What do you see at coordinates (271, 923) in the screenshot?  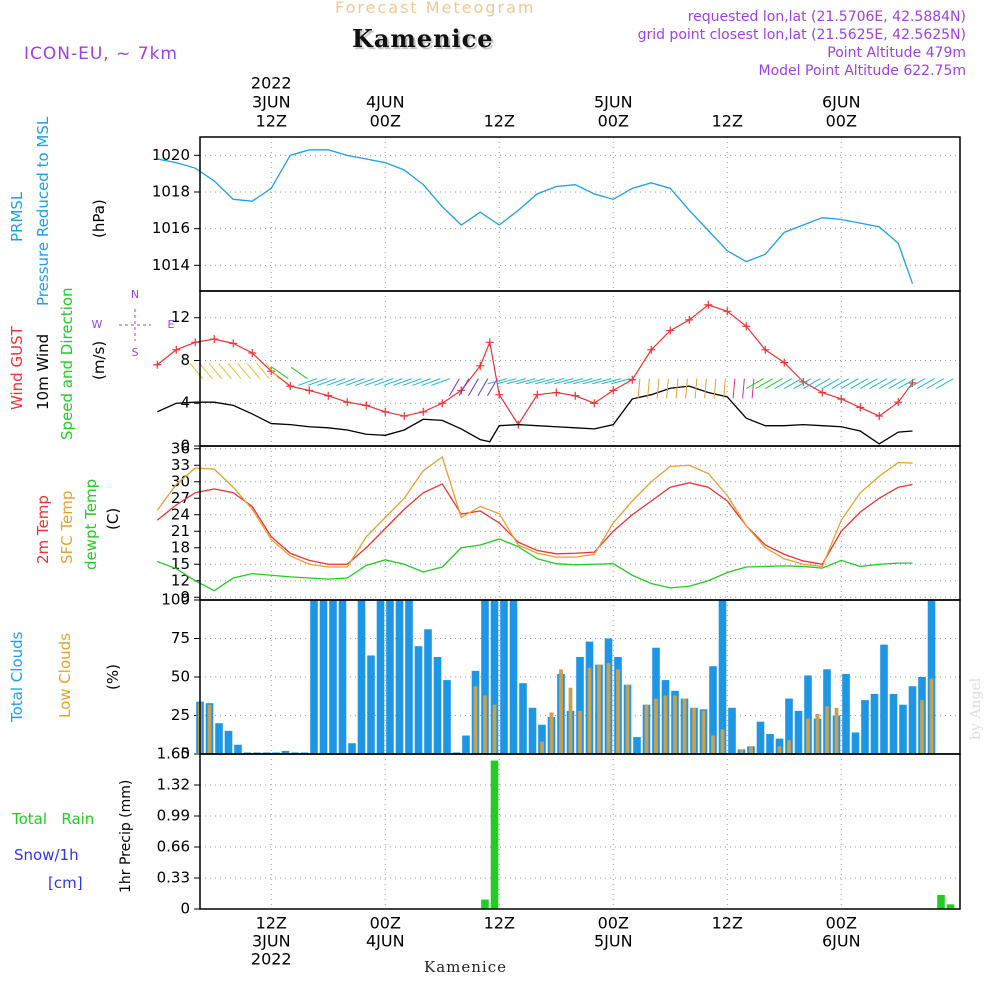 I see `time-label-bottom: 12Z` at bounding box center [271, 923].